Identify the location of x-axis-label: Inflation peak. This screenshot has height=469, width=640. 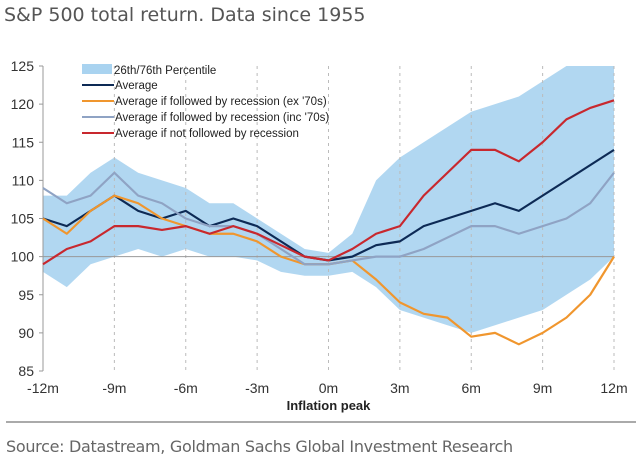
(329, 405).